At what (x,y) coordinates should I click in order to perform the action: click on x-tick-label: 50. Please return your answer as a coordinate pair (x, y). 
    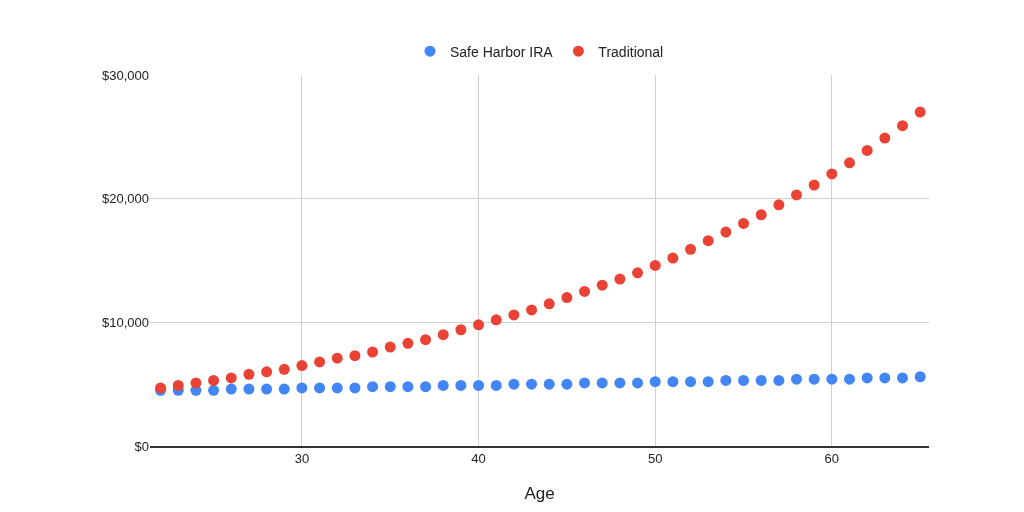
    Looking at the image, I should click on (655, 459).